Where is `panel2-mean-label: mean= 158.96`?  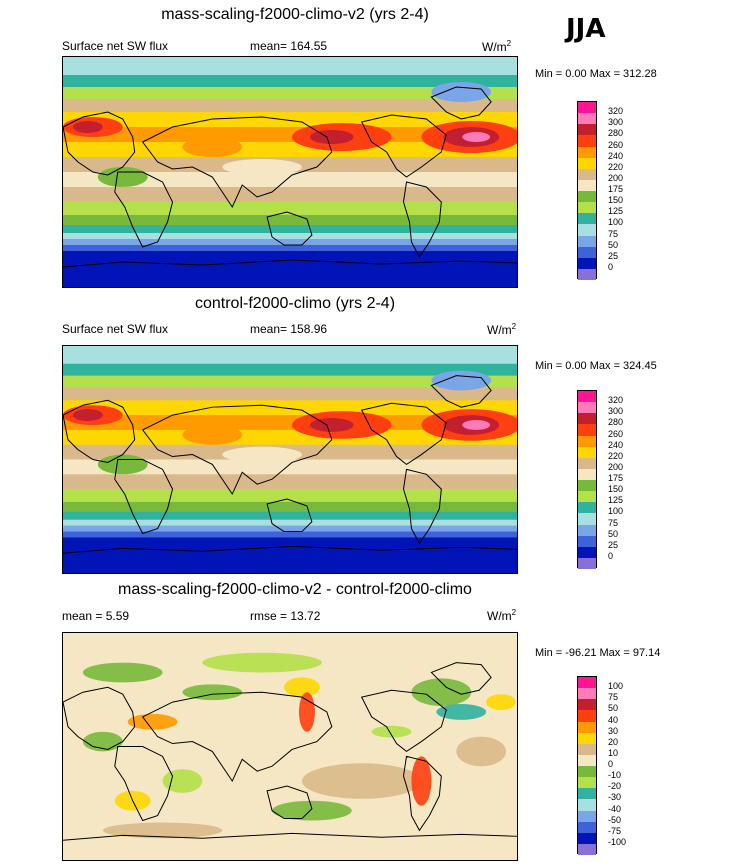 panel2-mean-label: mean= 158.96 is located at coordinates (289, 329).